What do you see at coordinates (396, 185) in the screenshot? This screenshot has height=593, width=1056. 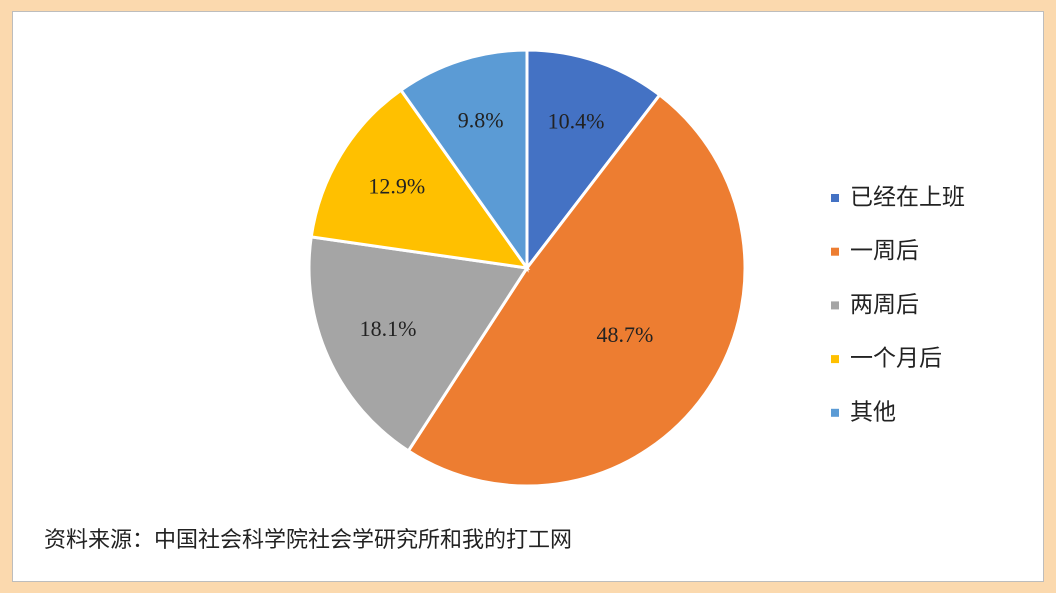 I see `value-label: 12.9%` at bounding box center [396, 185].